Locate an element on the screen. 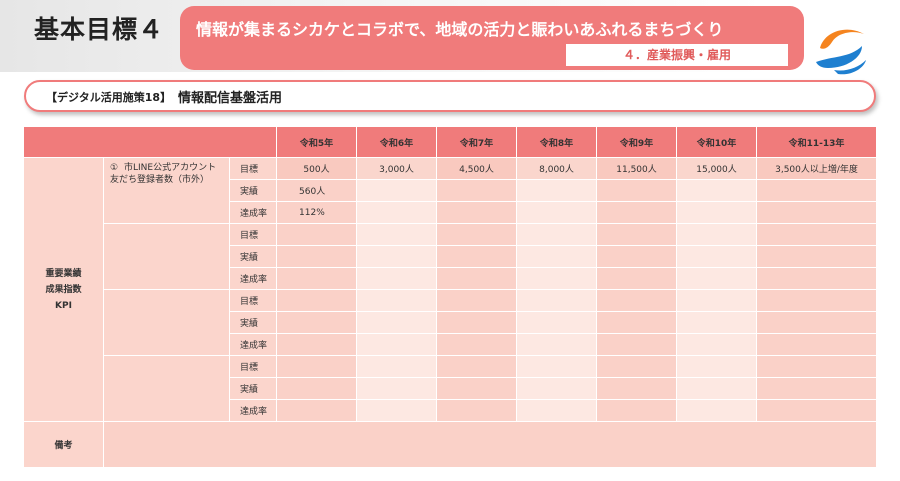 The height and width of the screenshot is (481, 900). value-cell: 112% is located at coordinates (317, 212).